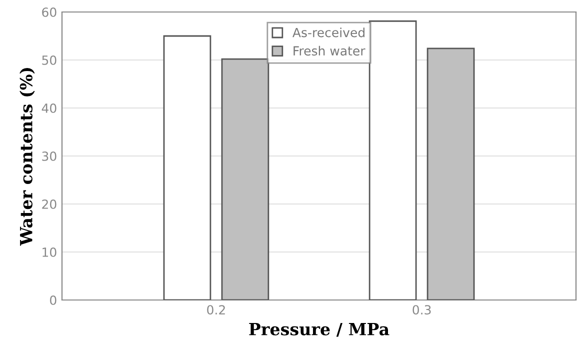 This screenshot has height=354, width=586. Describe the element at coordinates (421, 310) in the screenshot. I see `x-tick-label: 0.3` at that location.